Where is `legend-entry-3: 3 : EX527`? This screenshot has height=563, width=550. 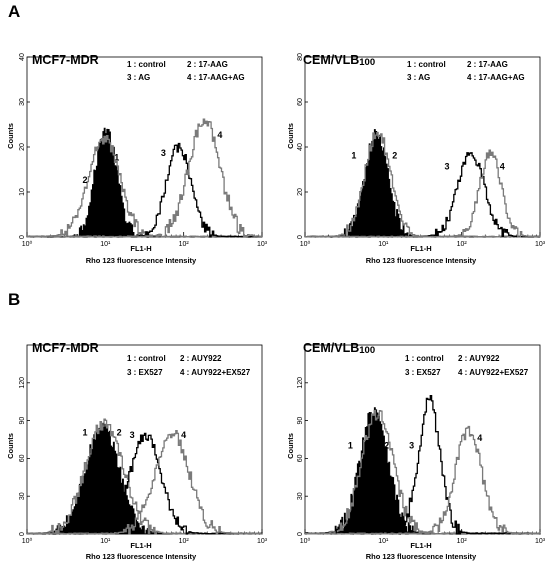
legend-entry-3: 3 : EX527 is located at coordinates (145, 372).